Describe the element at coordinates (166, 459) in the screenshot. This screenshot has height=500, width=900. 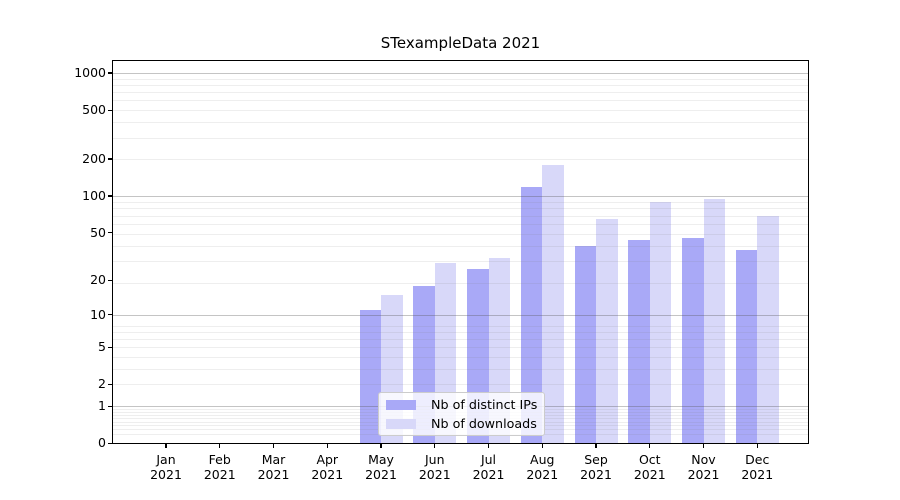
I see `x-tick-month: Jan` at that location.